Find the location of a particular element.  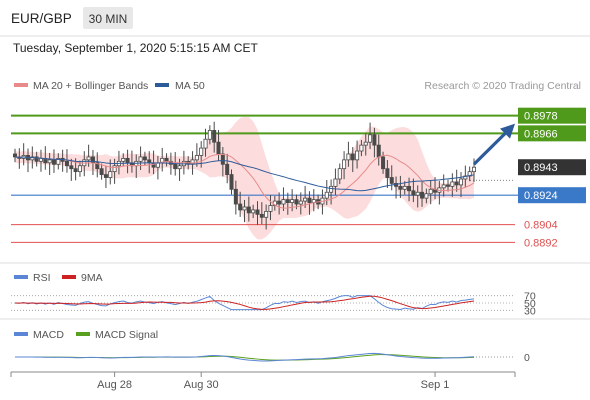

rsi-tick-50: 50 is located at coordinates (530, 304).